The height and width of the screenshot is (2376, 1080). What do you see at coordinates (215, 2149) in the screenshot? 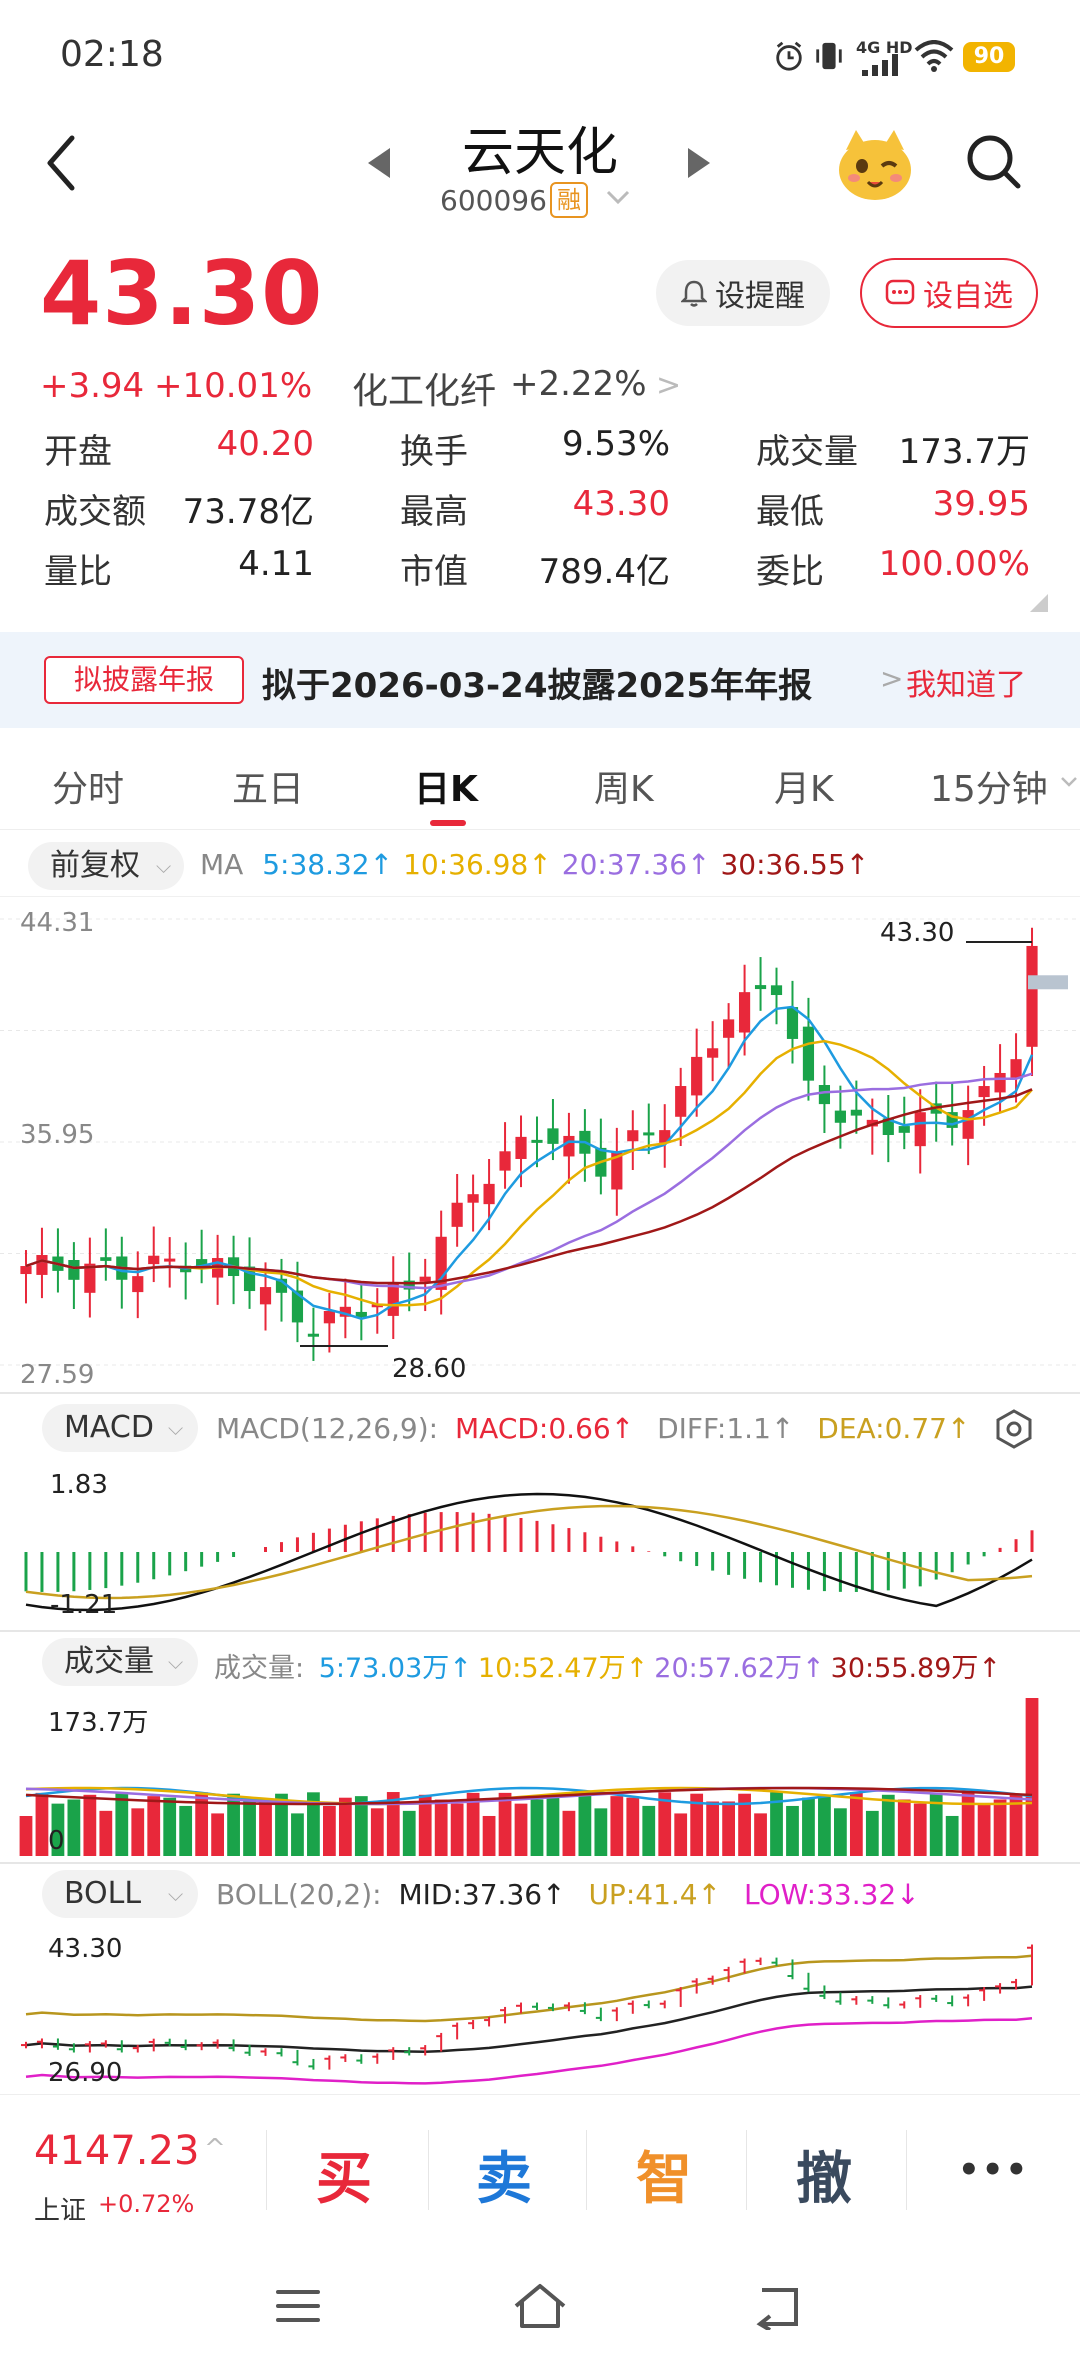
I see `chevron-up-icon: ^` at bounding box center [215, 2149].